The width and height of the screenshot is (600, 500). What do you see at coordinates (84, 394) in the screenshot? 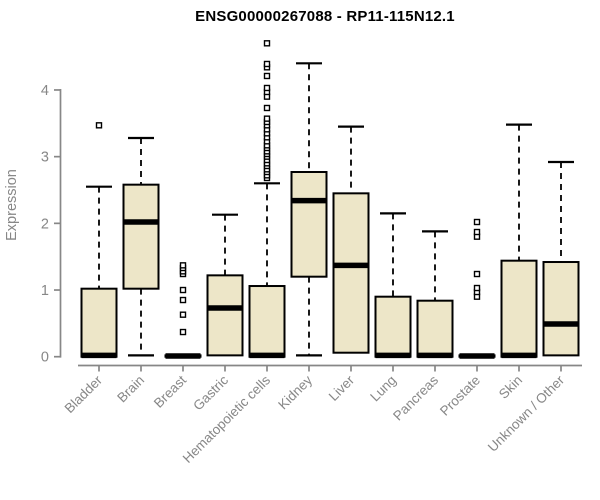
I see `x-tick-label-bladder: Bladder` at bounding box center [84, 394].